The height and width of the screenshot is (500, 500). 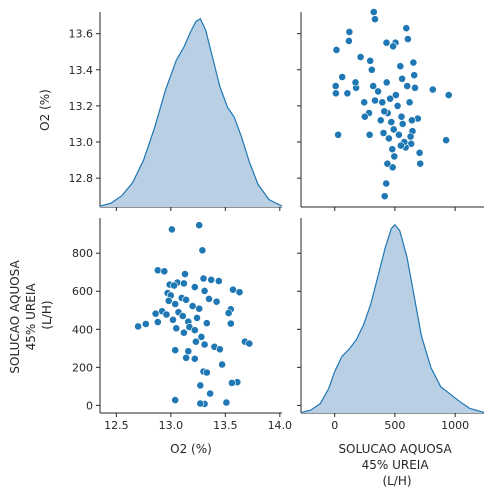 What do you see at coordinates (81, 34) in the screenshot?
I see `y-tick-label: 13.6` at bounding box center [81, 34].